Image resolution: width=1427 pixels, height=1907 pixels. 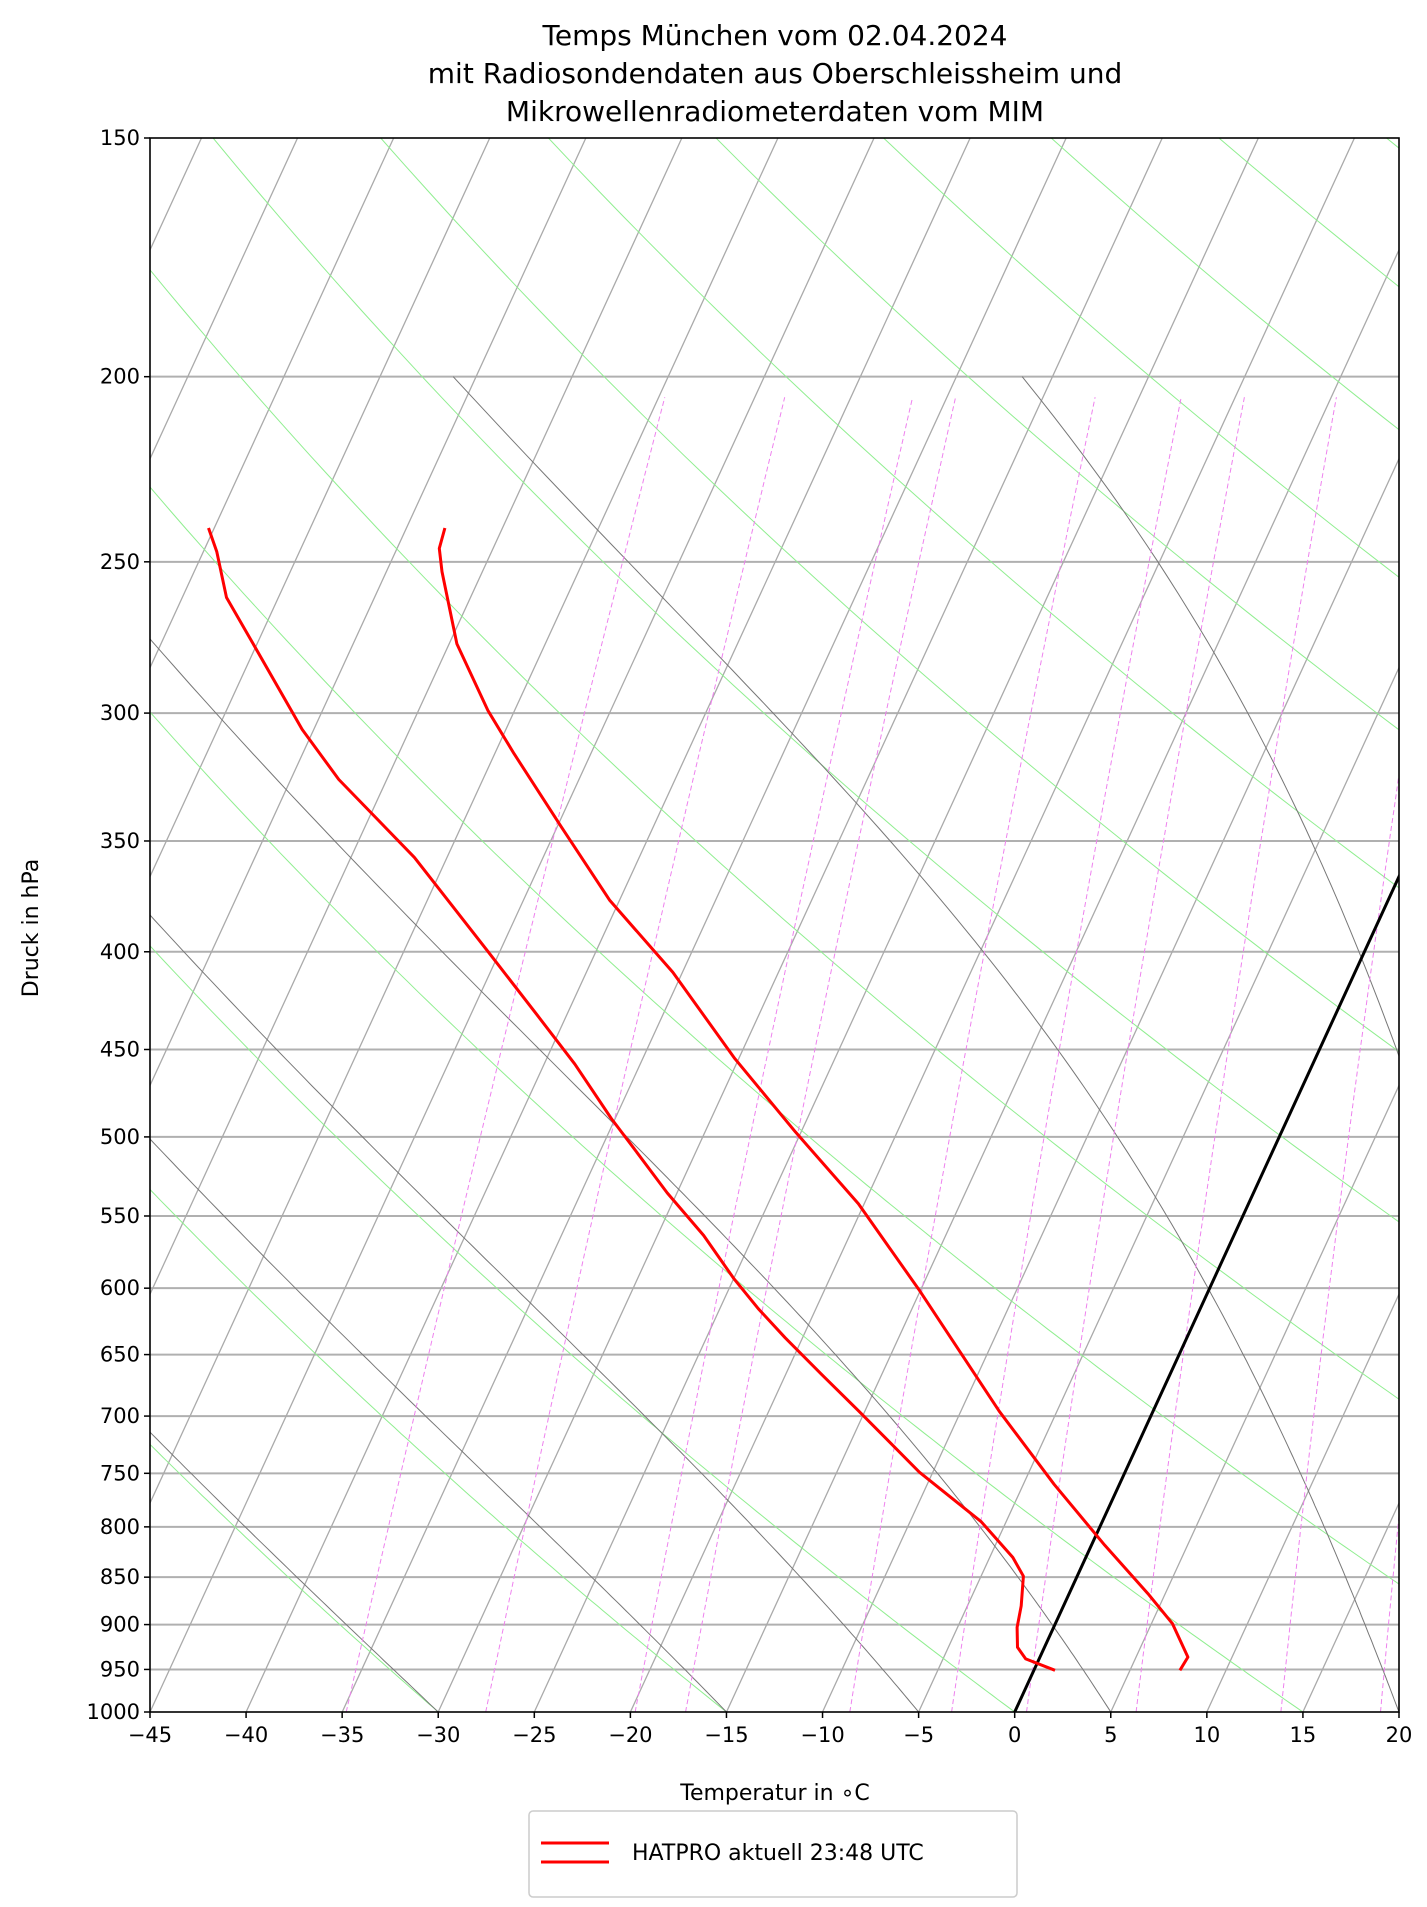 I want to click on y-tick-label-600: 600, so click(x=120, y=1288).